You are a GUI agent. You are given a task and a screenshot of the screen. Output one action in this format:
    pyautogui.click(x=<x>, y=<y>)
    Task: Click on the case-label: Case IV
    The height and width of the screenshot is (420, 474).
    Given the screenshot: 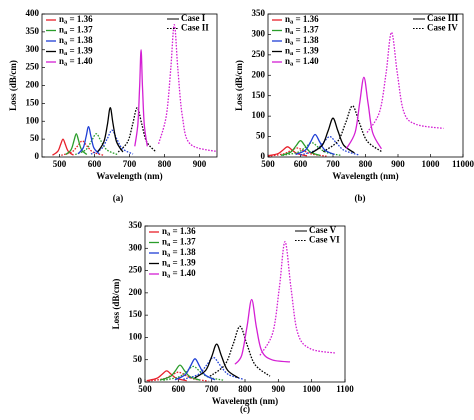 What is the action you would take?
    pyautogui.click(x=442, y=28)
    